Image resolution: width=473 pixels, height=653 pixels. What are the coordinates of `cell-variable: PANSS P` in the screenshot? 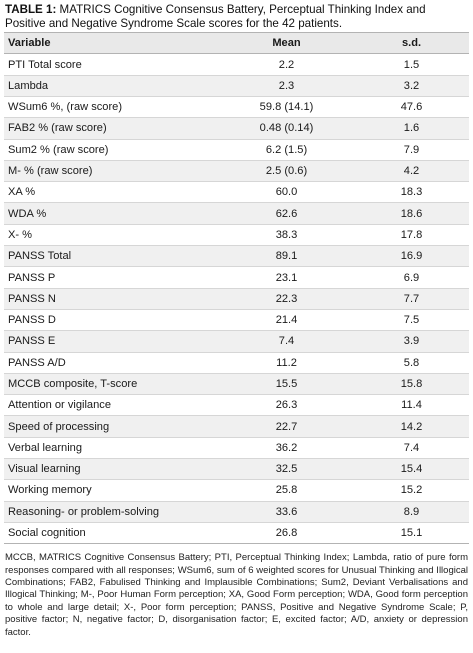 It's located at (111, 277).